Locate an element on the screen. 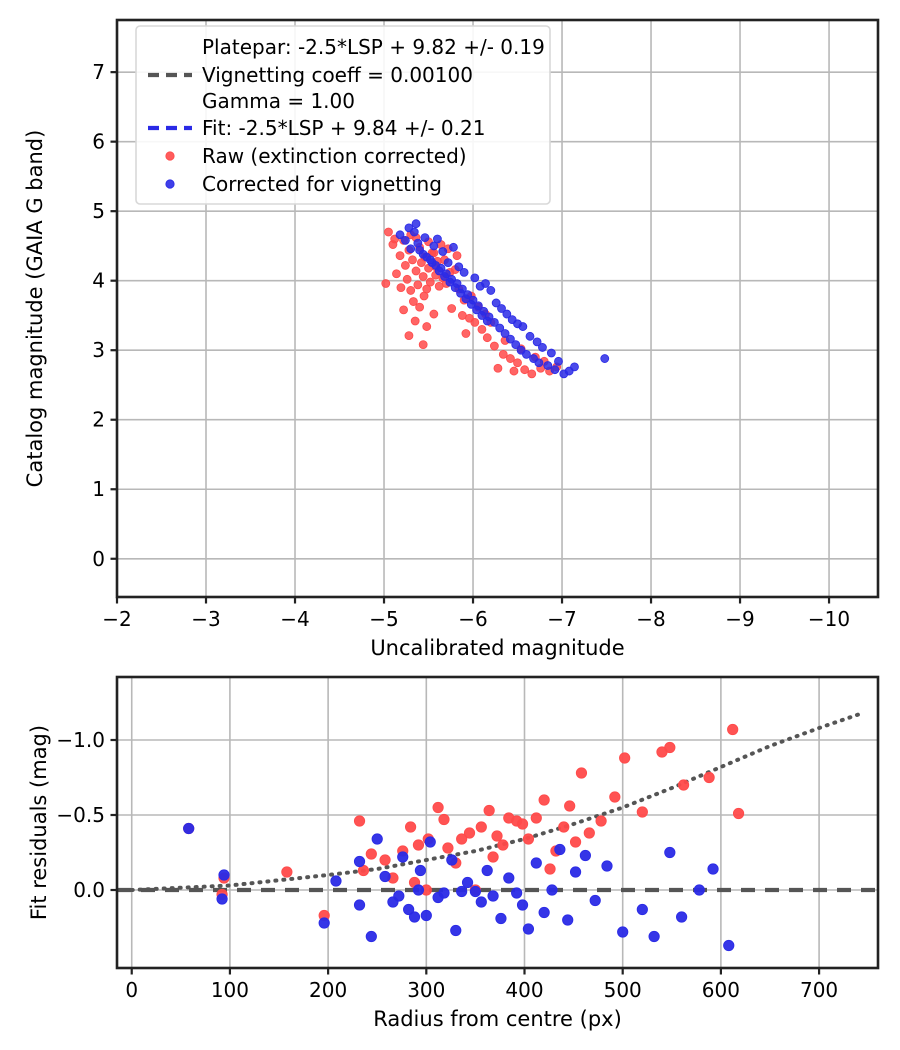  data-layer is located at coordinates (495, 299).